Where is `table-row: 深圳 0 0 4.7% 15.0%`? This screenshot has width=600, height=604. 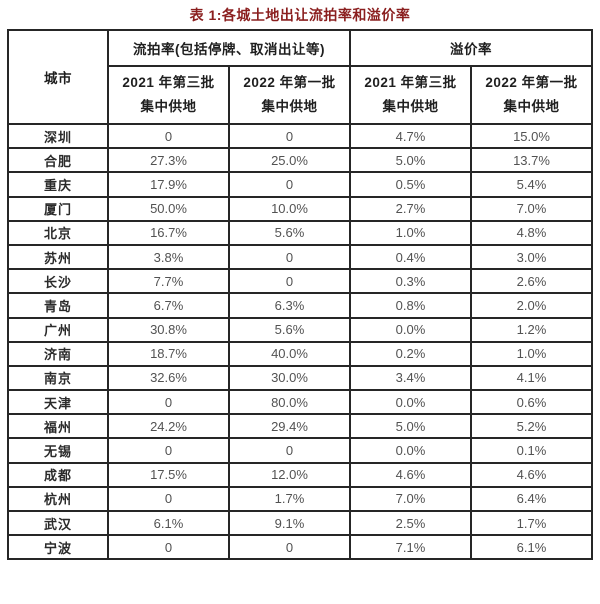 table-row: 深圳 0 0 4.7% 15.0% is located at coordinates (300, 136).